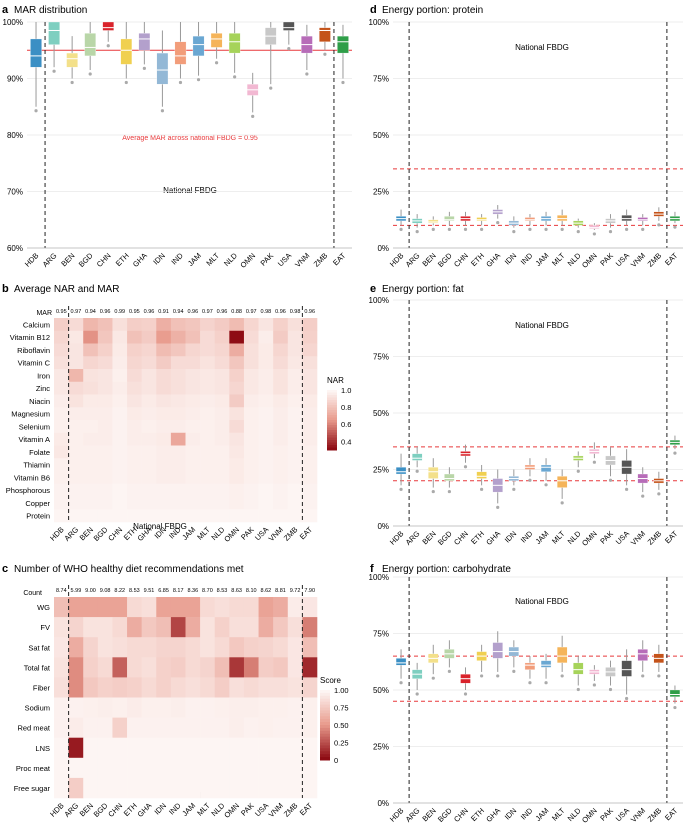 This screenshot has height=823, width=685. Describe the element at coordinates (50, 10) in the screenshot. I see `panel-a-title: MAR distribution` at that location.